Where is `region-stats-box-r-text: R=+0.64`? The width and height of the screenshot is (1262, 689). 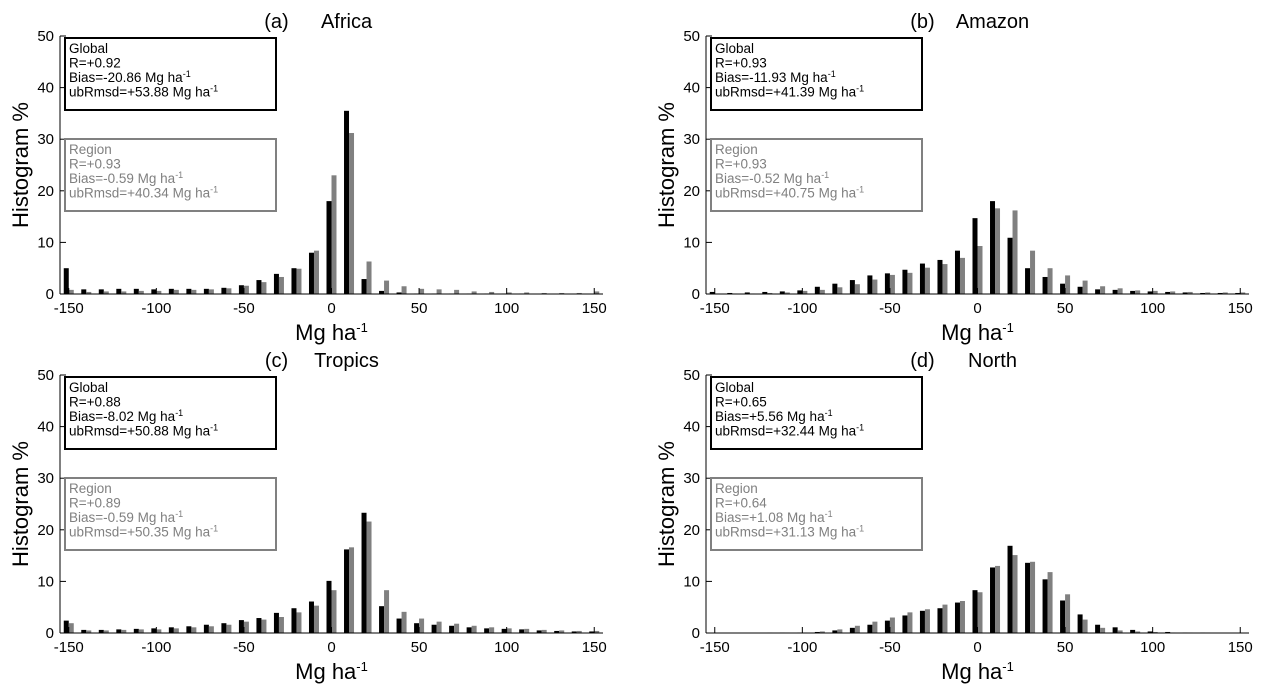
region-stats-box-r-text: R=+0.64 is located at coordinates (741, 503).